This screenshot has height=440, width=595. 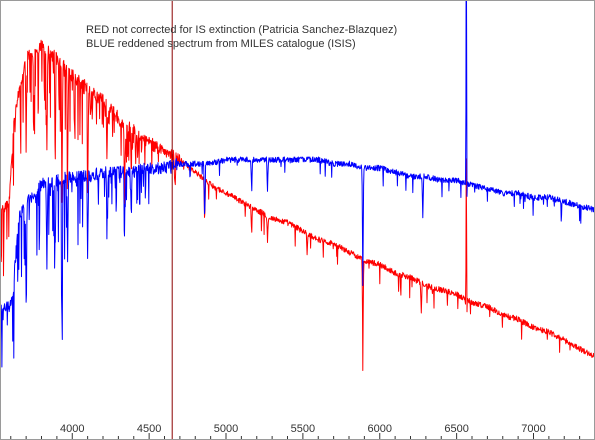 I want to click on x-tick-label: 6500, so click(x=456, y=429).